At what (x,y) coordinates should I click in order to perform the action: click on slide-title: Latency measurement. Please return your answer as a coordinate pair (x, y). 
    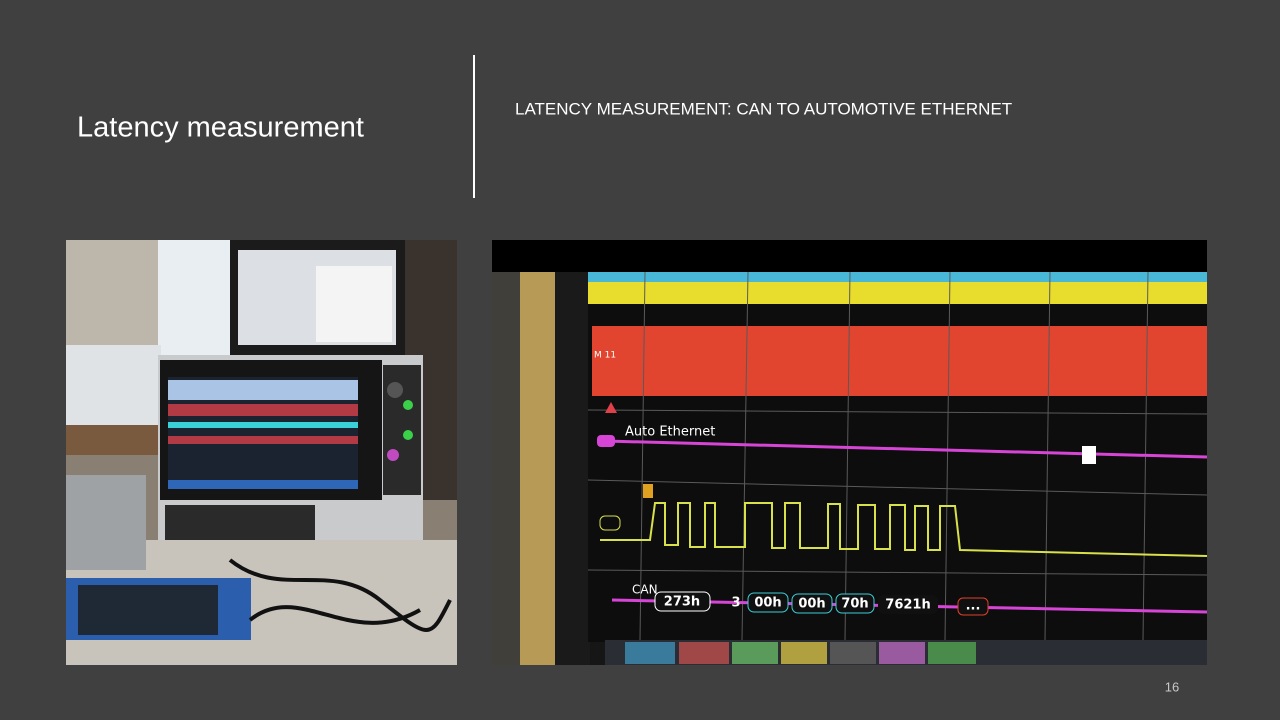
    Looking at the image, I should click on (220, 128).